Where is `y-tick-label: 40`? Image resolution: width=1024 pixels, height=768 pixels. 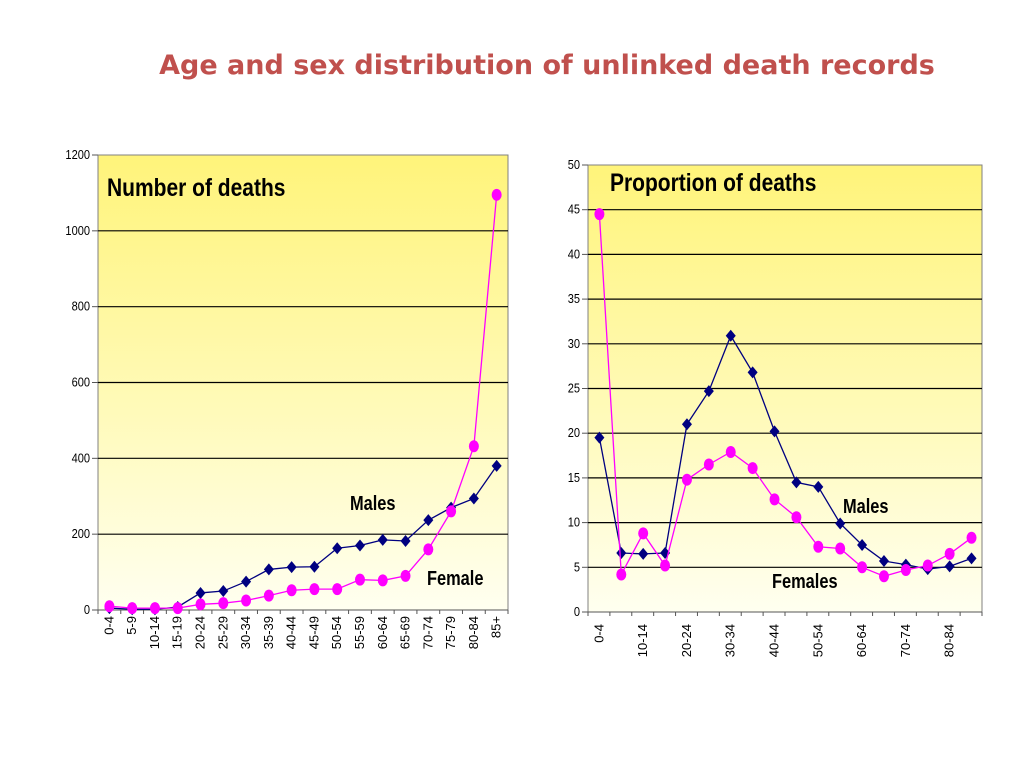 y-tick-label: 40 is located at coordinates (574, 254).